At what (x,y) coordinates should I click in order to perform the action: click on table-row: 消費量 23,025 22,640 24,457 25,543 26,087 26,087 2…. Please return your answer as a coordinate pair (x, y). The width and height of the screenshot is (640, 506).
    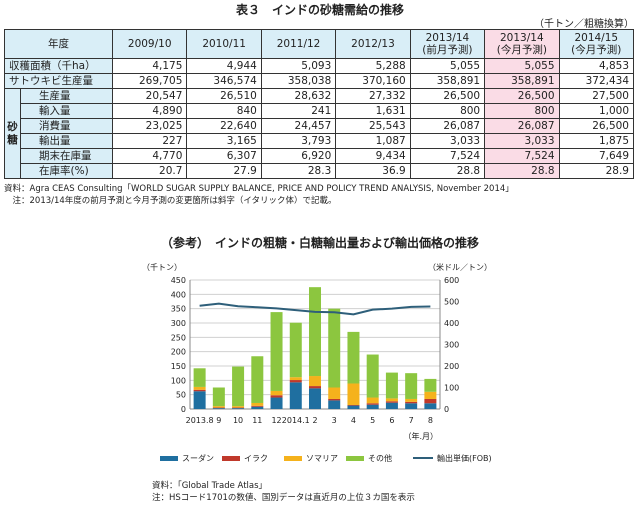
    Looking at the image, I should click on (320, 126).